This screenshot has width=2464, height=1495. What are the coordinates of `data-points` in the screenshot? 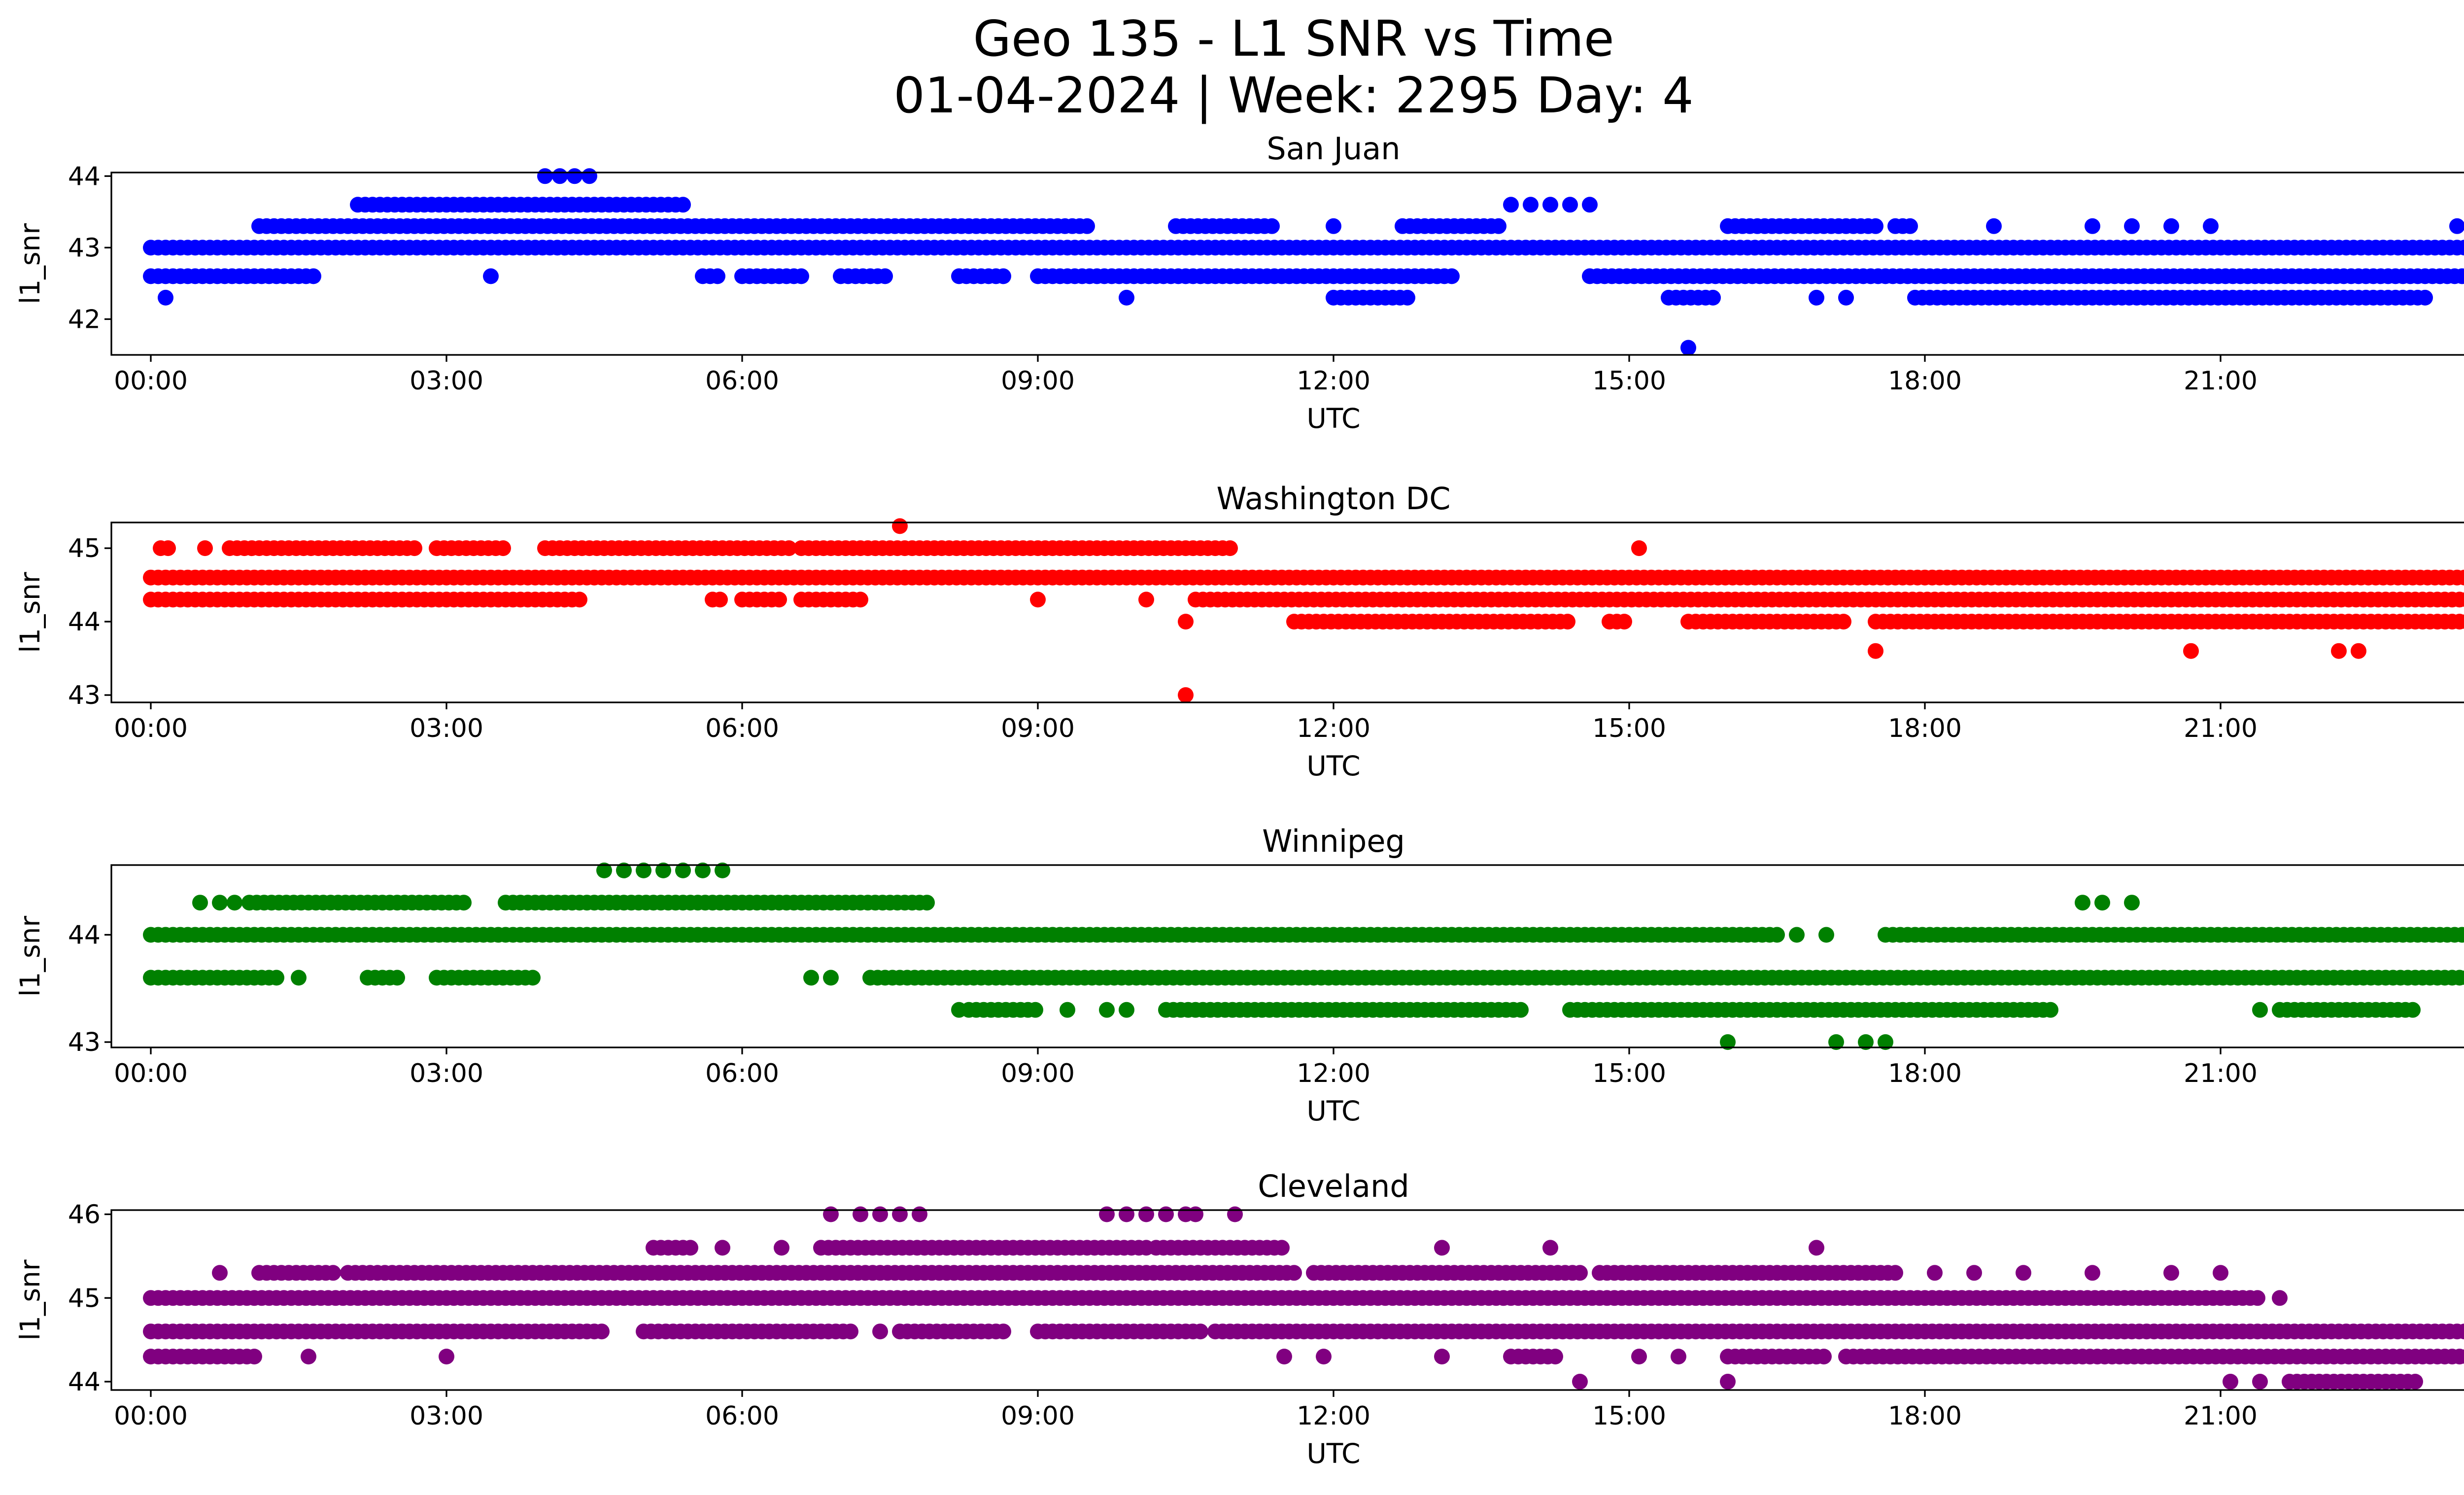 It's located at (1303, 610).